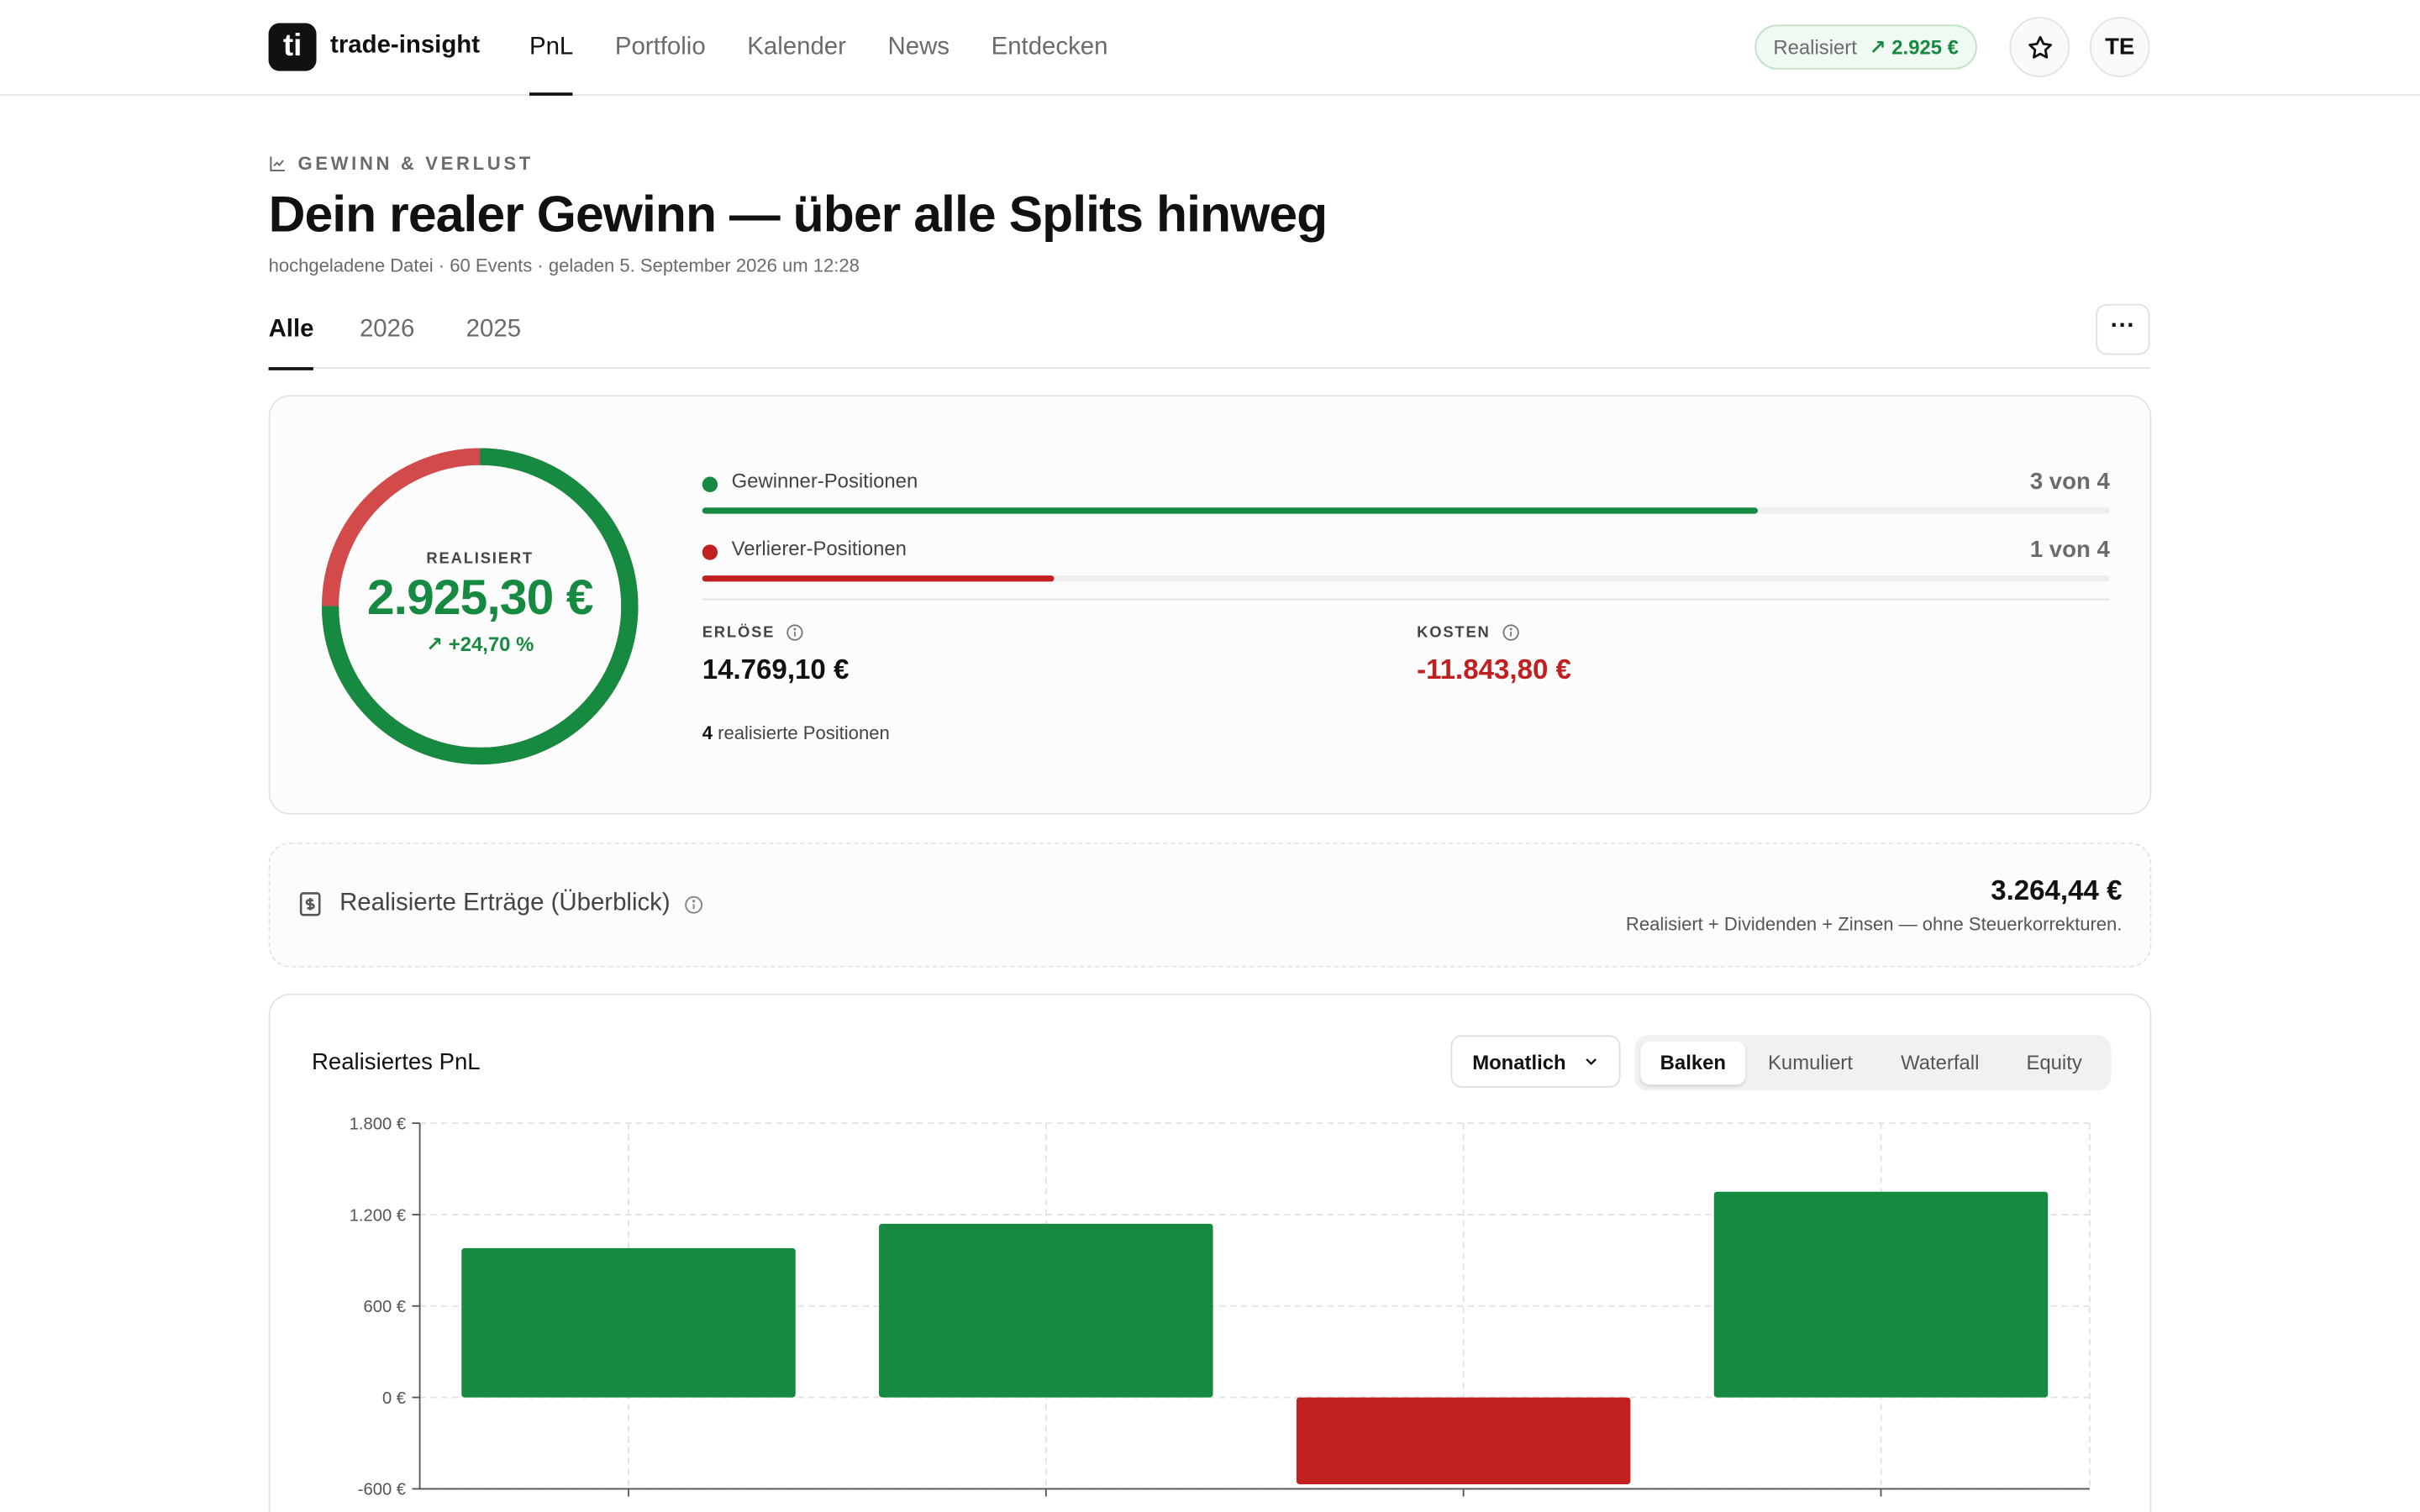  I want to click on ring-gain-segment, so click(480, 606).